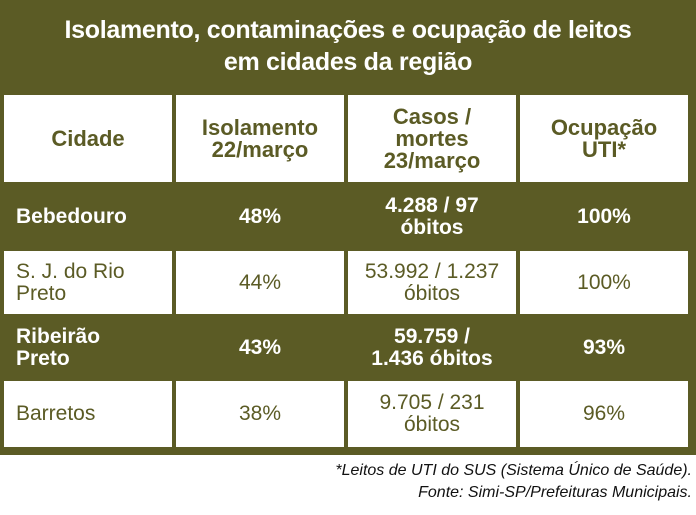  I want to click on header-casos-mortes: Casos / mortes 23/março, so click(432, 138).